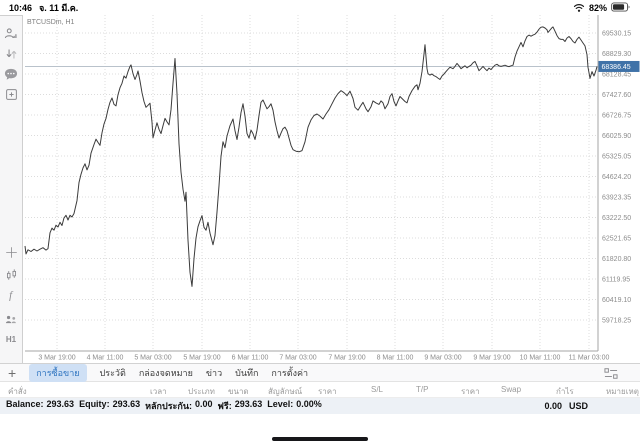 This screenshot has width=640, height=447. I want to click on chart-sidebar: f H1, so click(11, 189).